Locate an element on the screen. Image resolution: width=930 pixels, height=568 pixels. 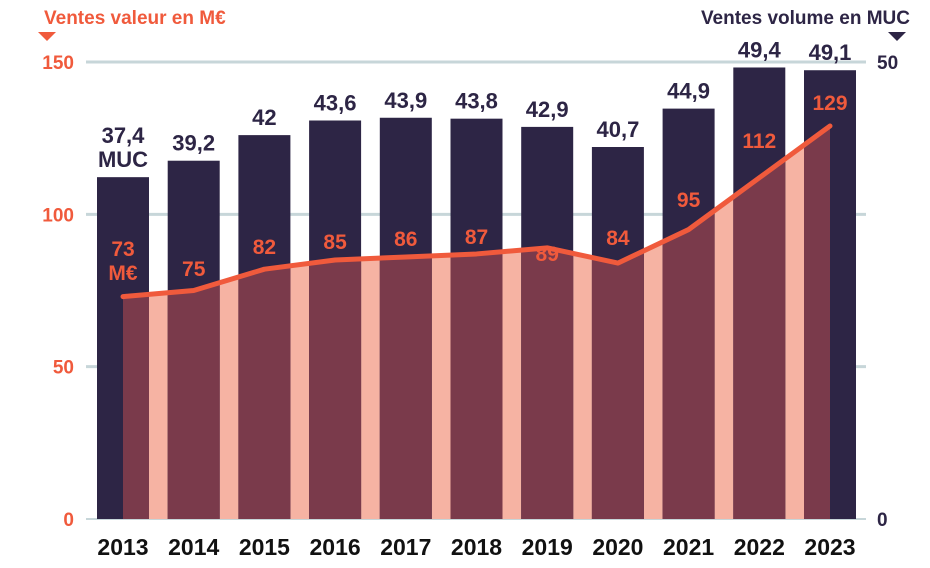
x-tick-label: 2014 is located at coordinates (193, 547).